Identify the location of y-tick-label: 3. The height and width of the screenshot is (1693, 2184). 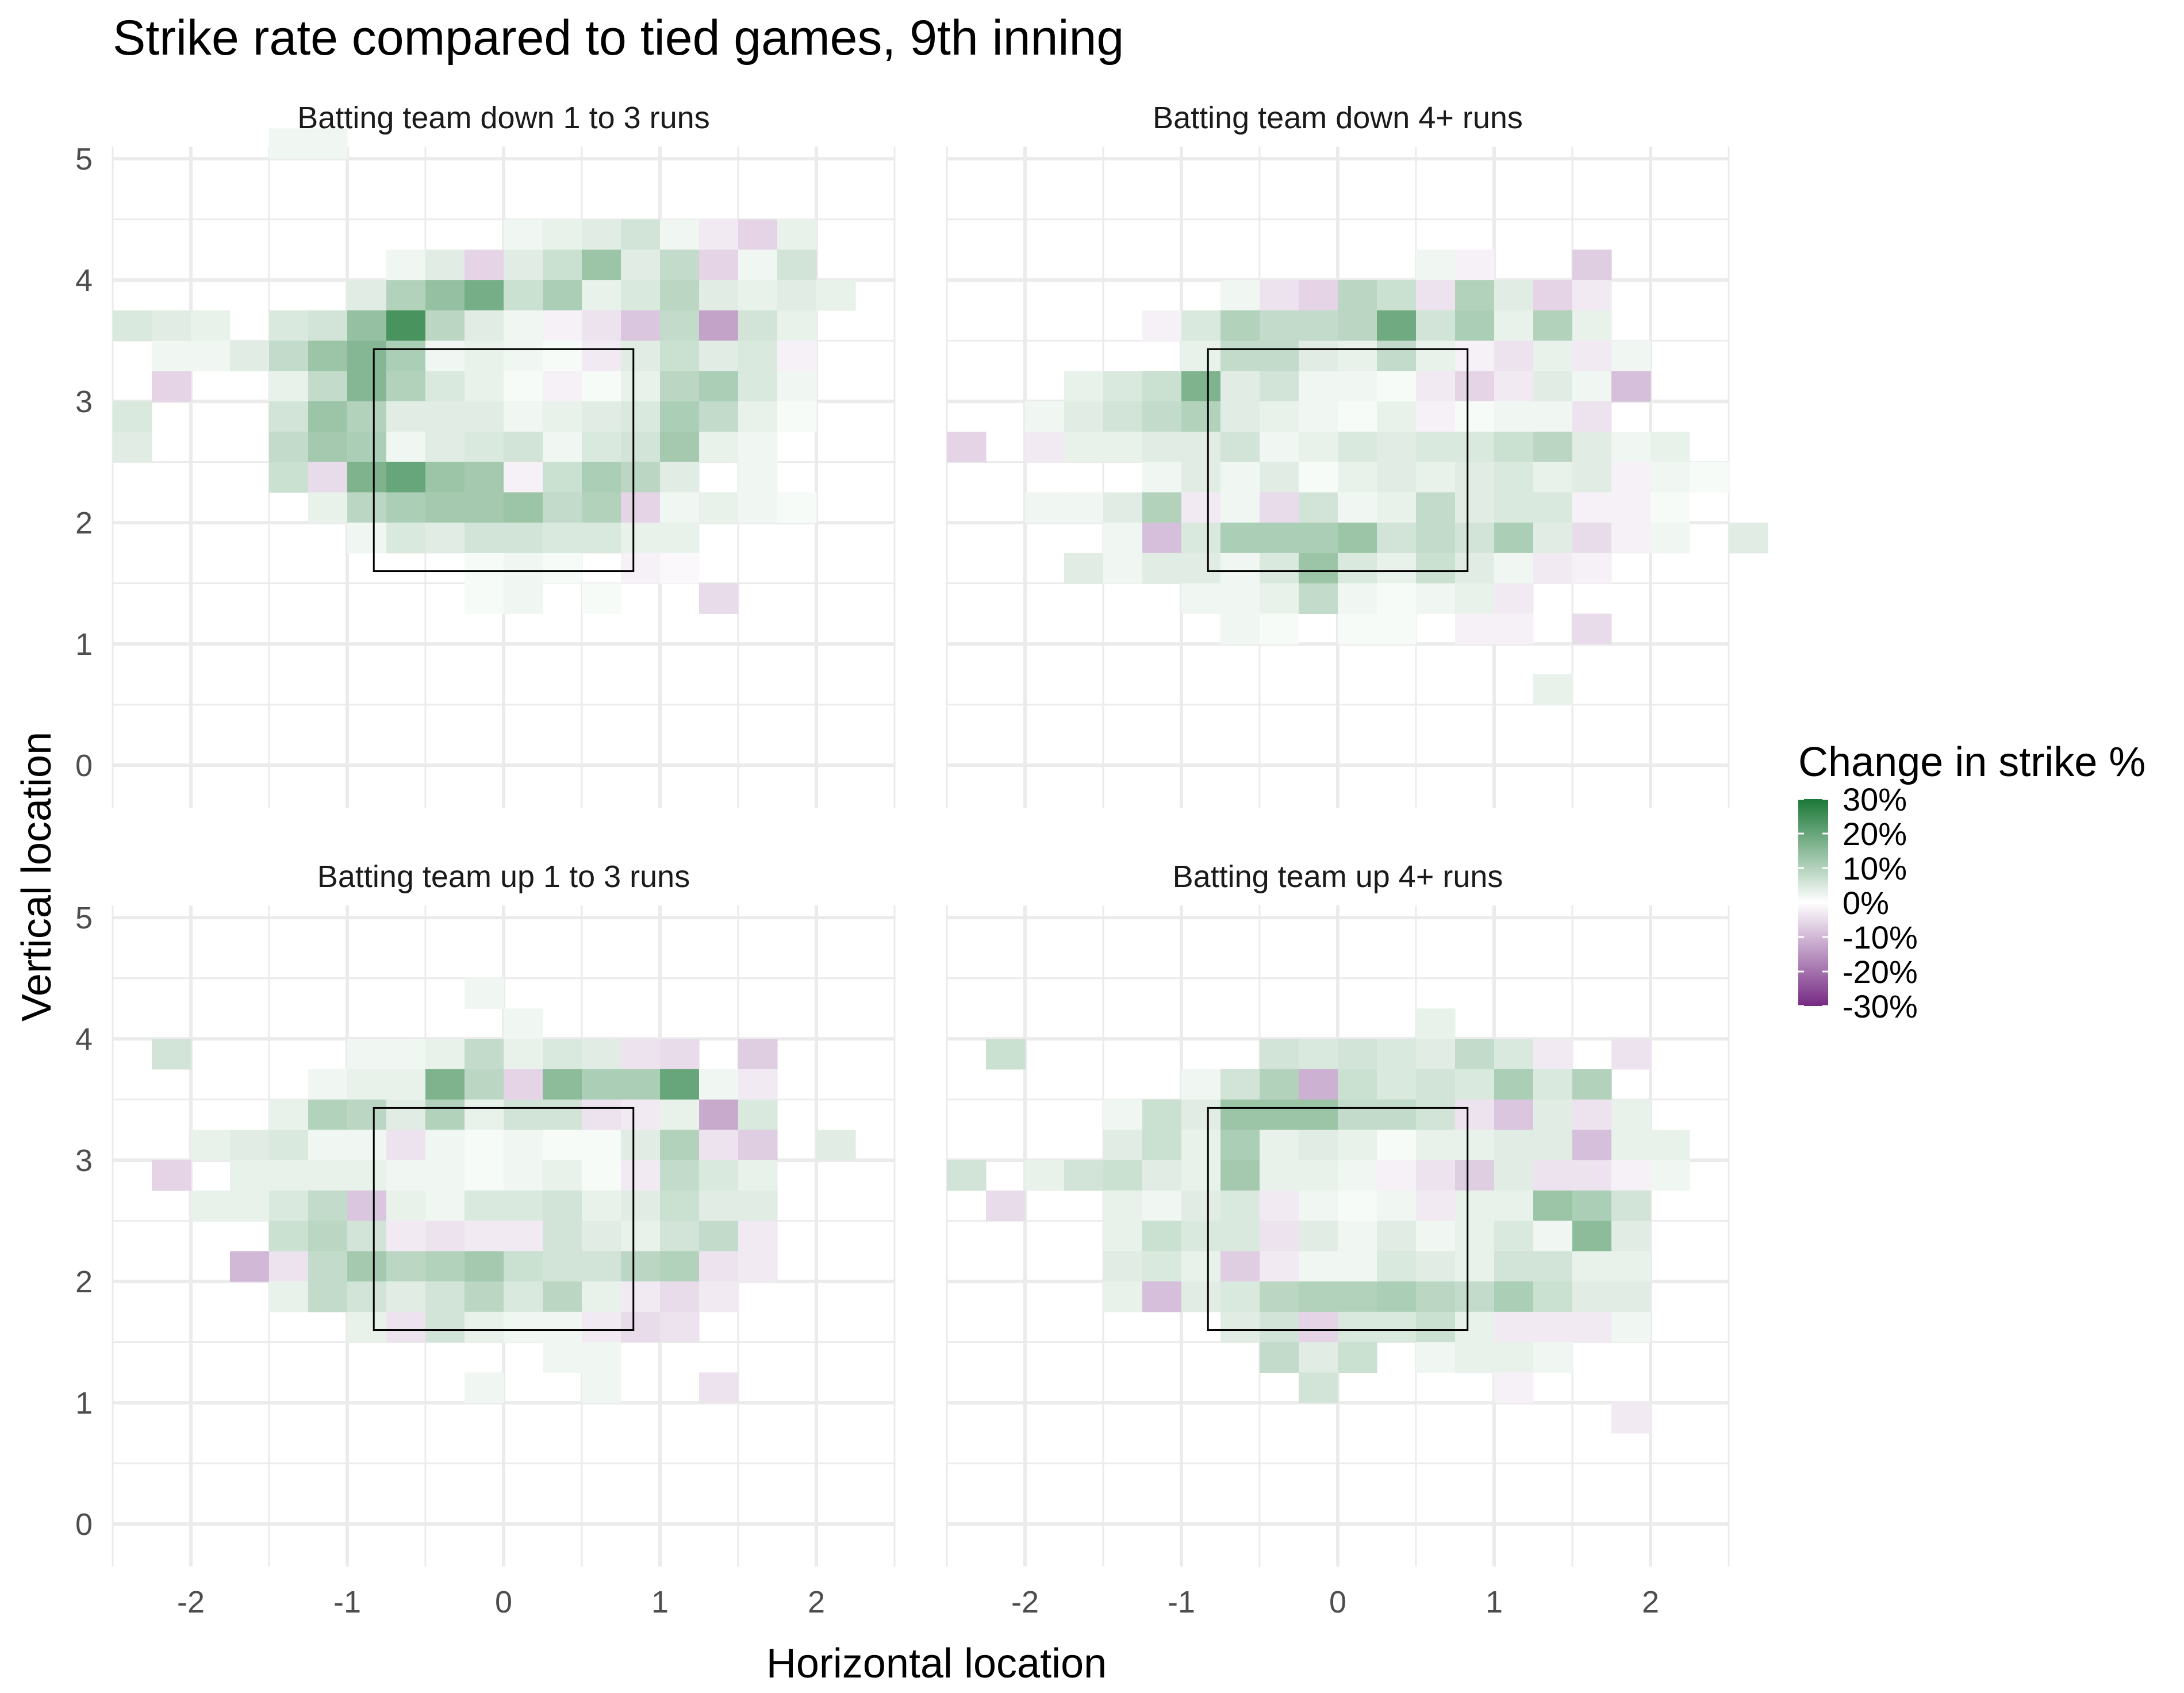
(84, 402).